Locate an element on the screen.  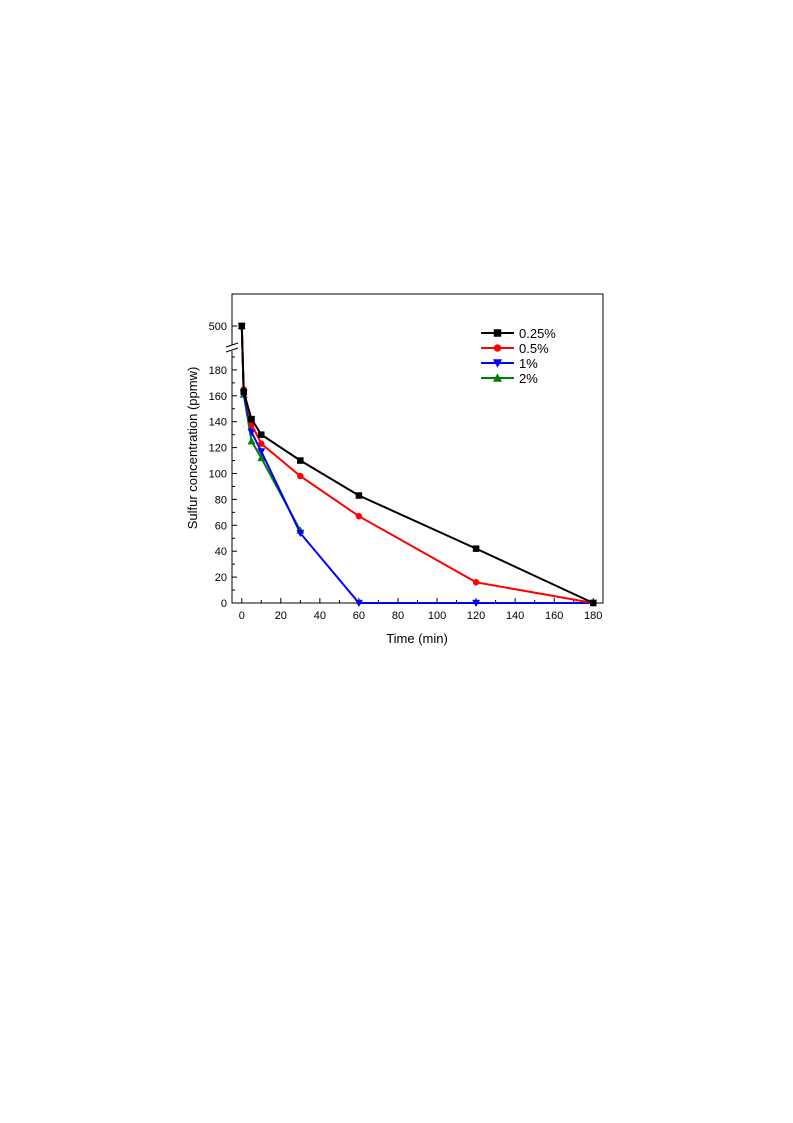
series-0.5% is located at coordinates (417, 464).